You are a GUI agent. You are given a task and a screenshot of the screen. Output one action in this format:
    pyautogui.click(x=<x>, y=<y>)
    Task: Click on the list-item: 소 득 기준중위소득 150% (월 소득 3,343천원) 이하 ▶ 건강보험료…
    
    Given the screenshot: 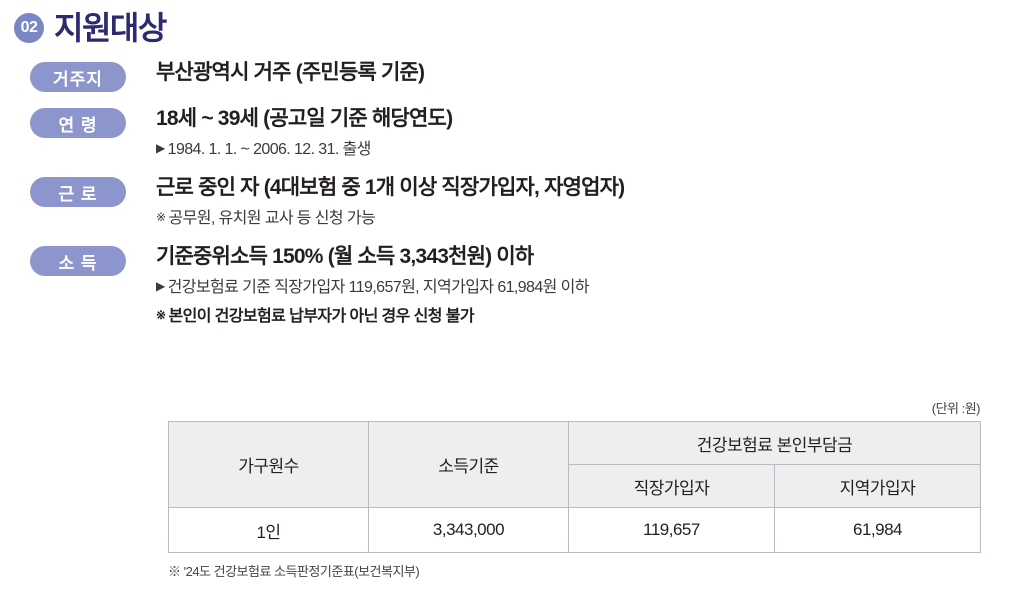 What is the action you would take?
    pyautogui.click(x=520, y=286)
    